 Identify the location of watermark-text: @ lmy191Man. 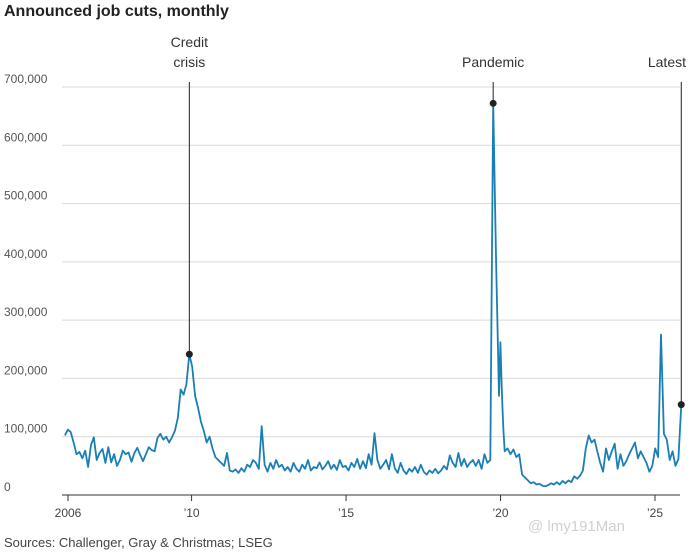
(576, 526).